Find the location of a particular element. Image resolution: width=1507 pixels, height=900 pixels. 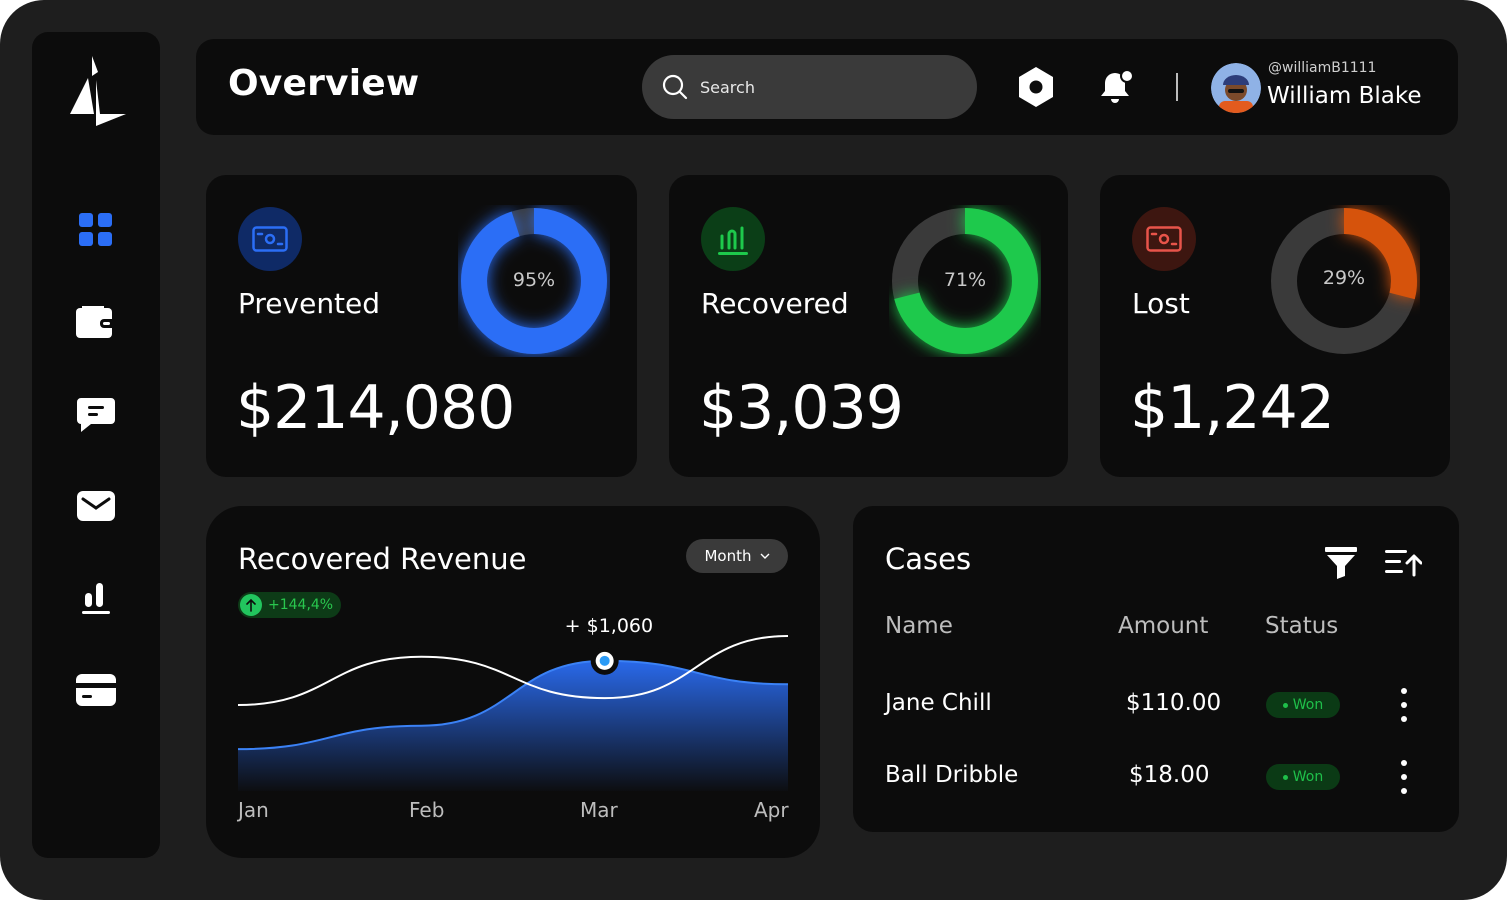

dashboard-icon is located at coordinates (95, 229).